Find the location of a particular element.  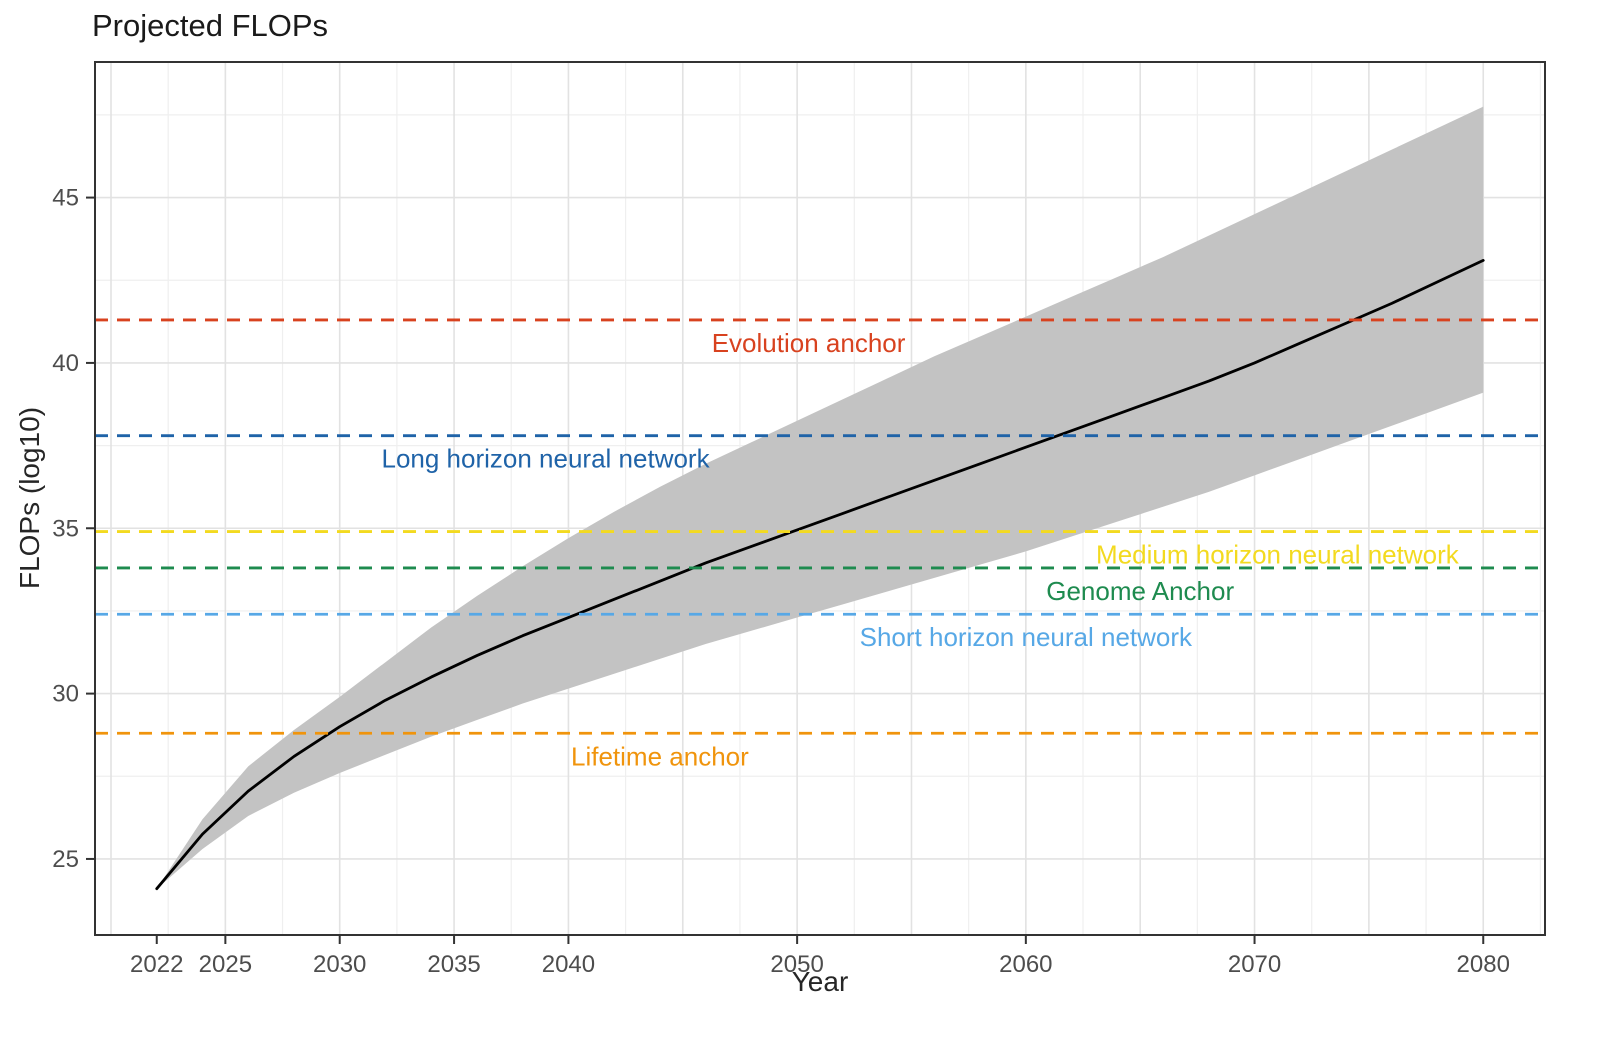

x-tick-label: 2022 is located at coordinates (156, 964).